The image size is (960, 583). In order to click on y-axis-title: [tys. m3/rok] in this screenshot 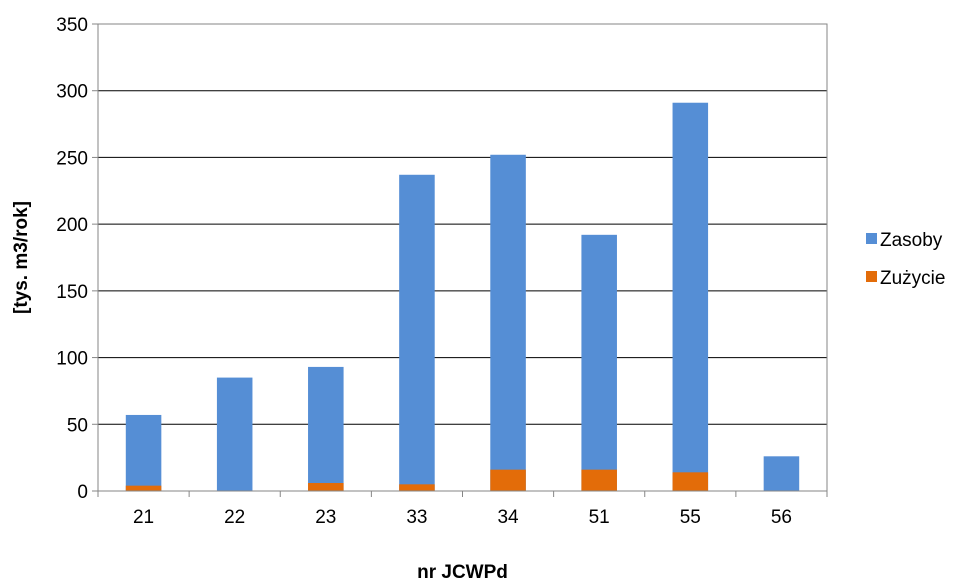, I will do `click(21, 257)`.